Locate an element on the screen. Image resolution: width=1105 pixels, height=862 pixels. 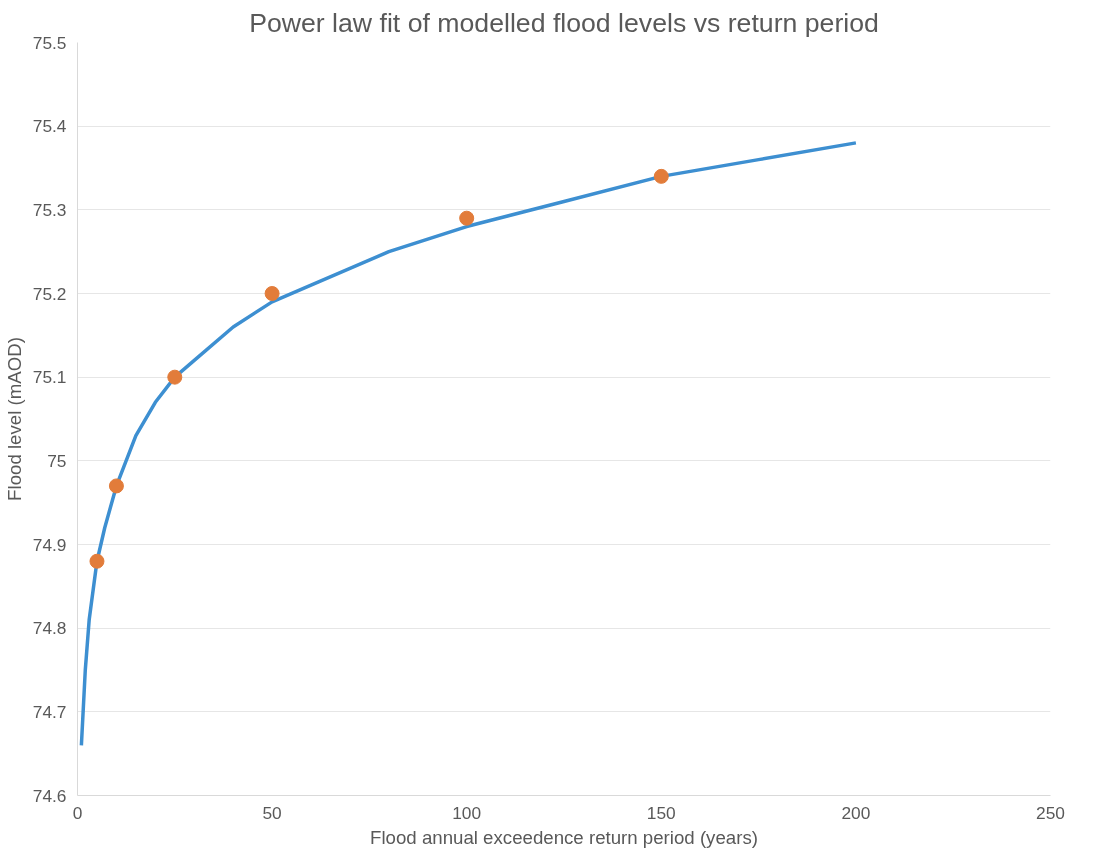
x-tick-label: 200 is located at coordinates (856, 812).